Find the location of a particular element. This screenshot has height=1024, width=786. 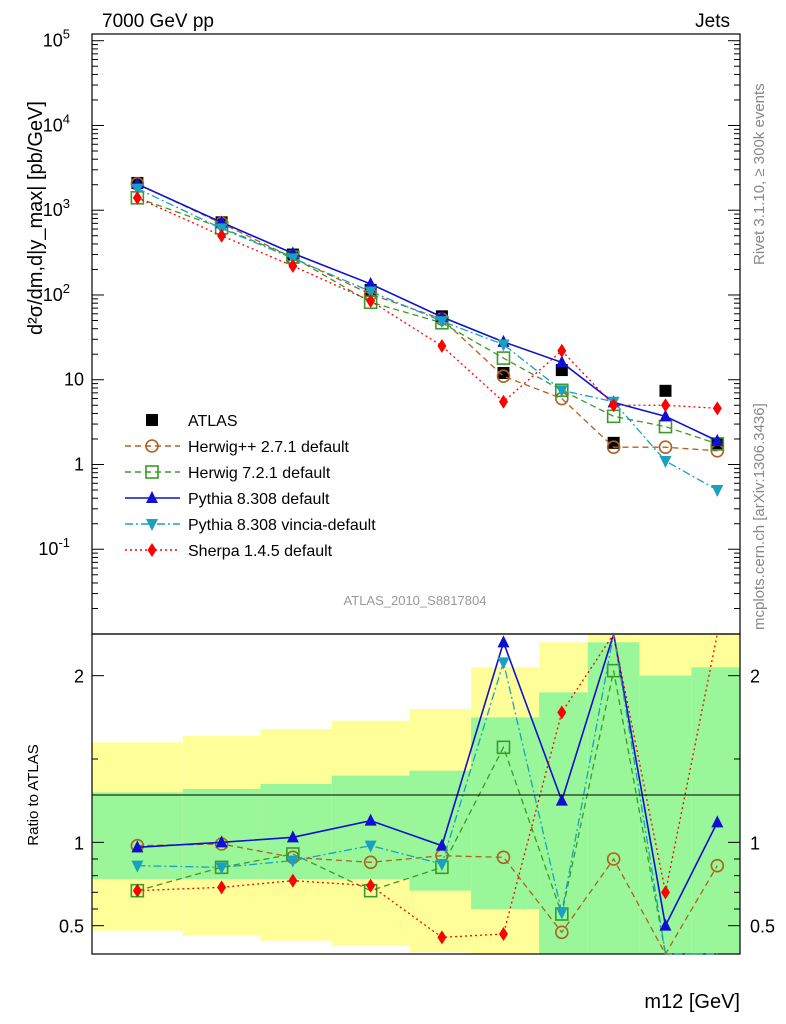

header-left-title: 7000 GeV pp is located at coordinates (158, 21).